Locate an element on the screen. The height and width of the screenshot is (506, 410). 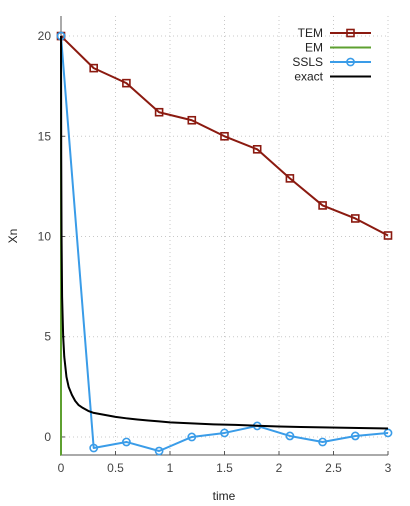
y-tick-label: 15 is located at coordinates (45, 136).